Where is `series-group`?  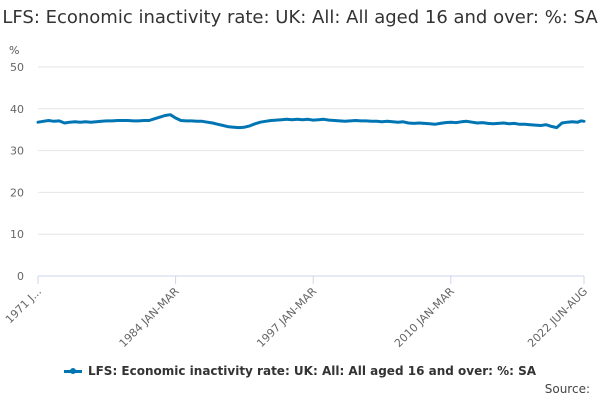
series-group is located at coordinates (311, 121).